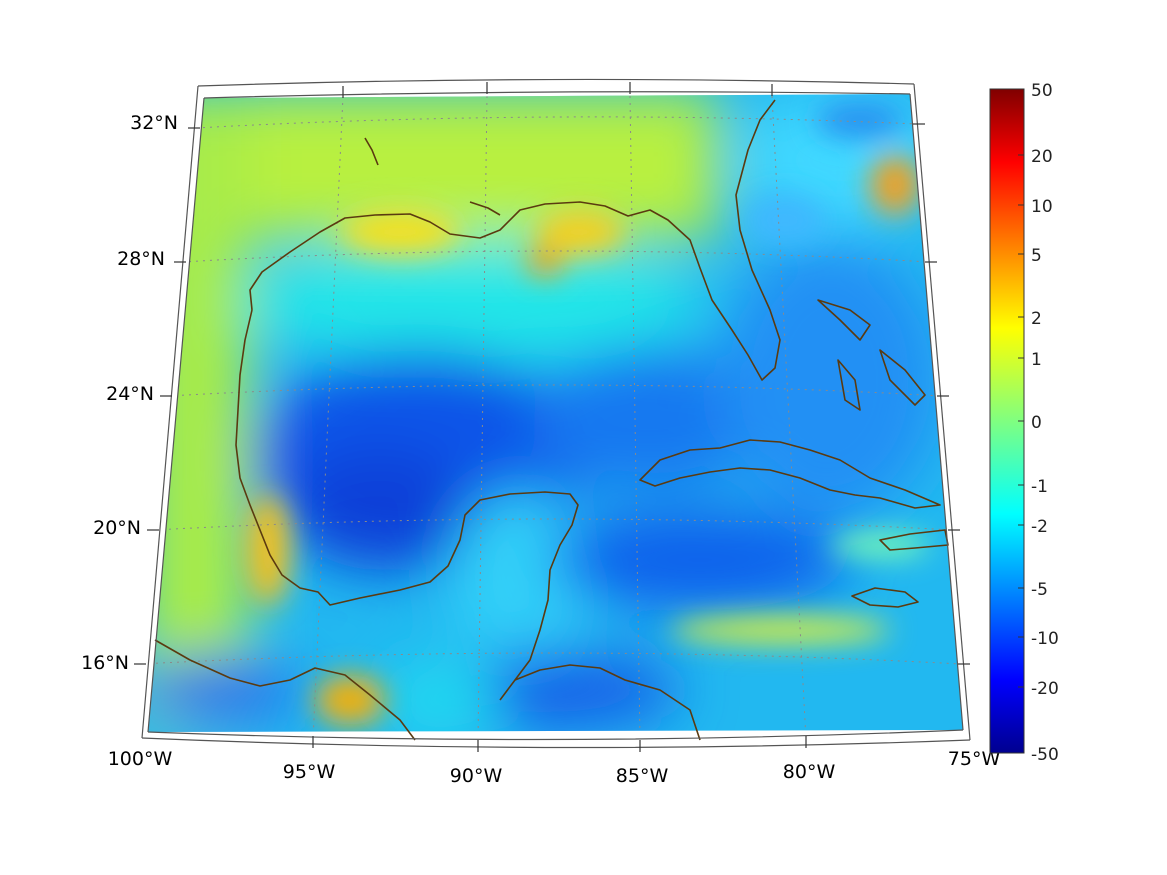 Image resolution: width=1167 pixels, height=875 pixels. Describe the element at coordinates (141, 259) in the screenshot. I see `lat-label-28n: 28°N` at that location.